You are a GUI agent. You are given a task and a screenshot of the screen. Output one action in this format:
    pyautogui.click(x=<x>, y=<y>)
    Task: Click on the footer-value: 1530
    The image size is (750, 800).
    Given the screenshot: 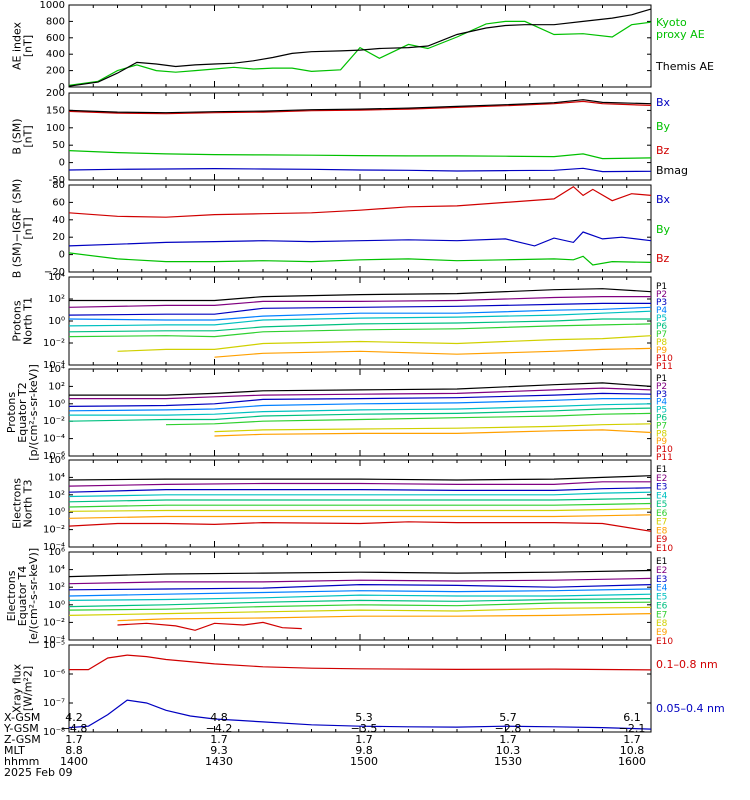 What is the action you would take?
    pyautogui.click(x=508, y=761)
    